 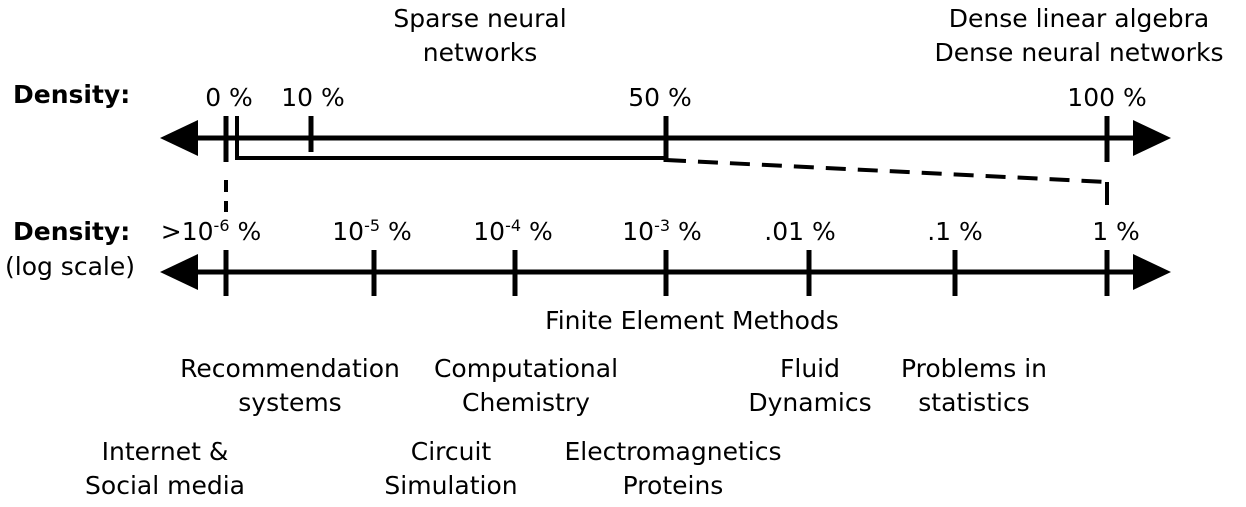 What do you see at coordinates (72, 231) in the screenshot?
I see `bottom-axis-title: Density:` at bounding box center [72, 231].